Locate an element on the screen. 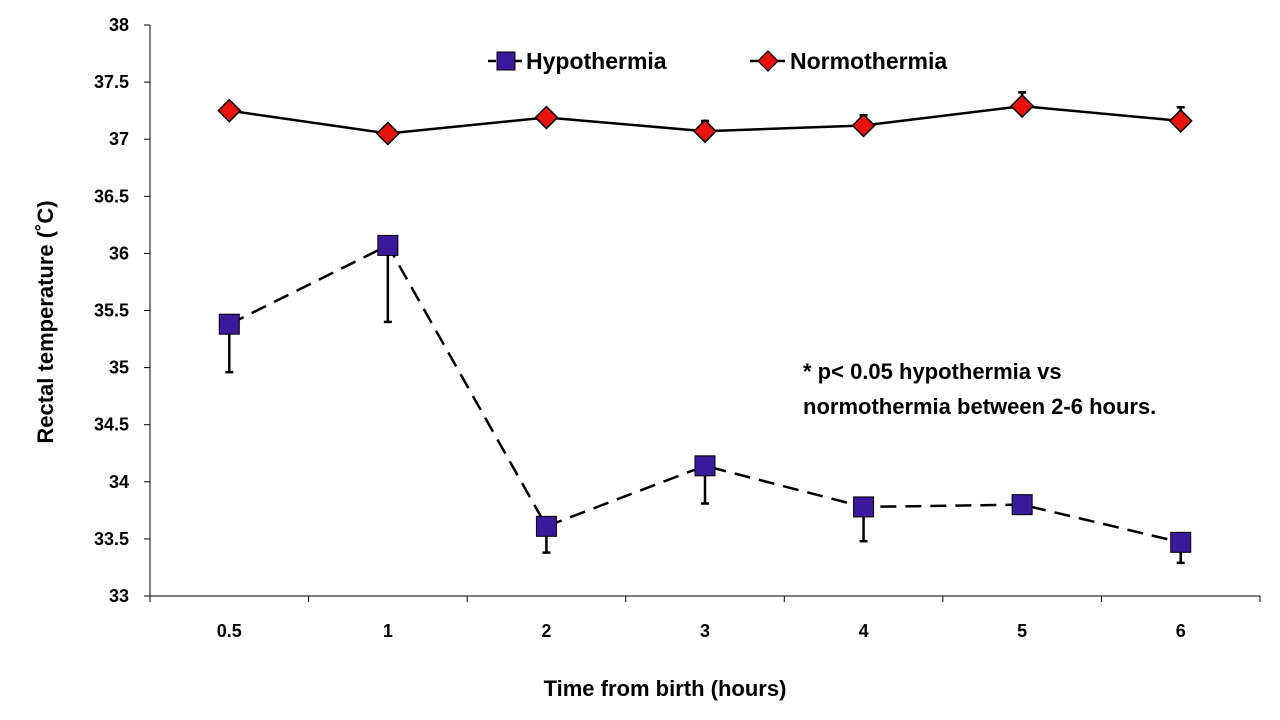 This screenshot has height=720, width=1280. y-tick-label: 38 is located at coordinates (119, 25).